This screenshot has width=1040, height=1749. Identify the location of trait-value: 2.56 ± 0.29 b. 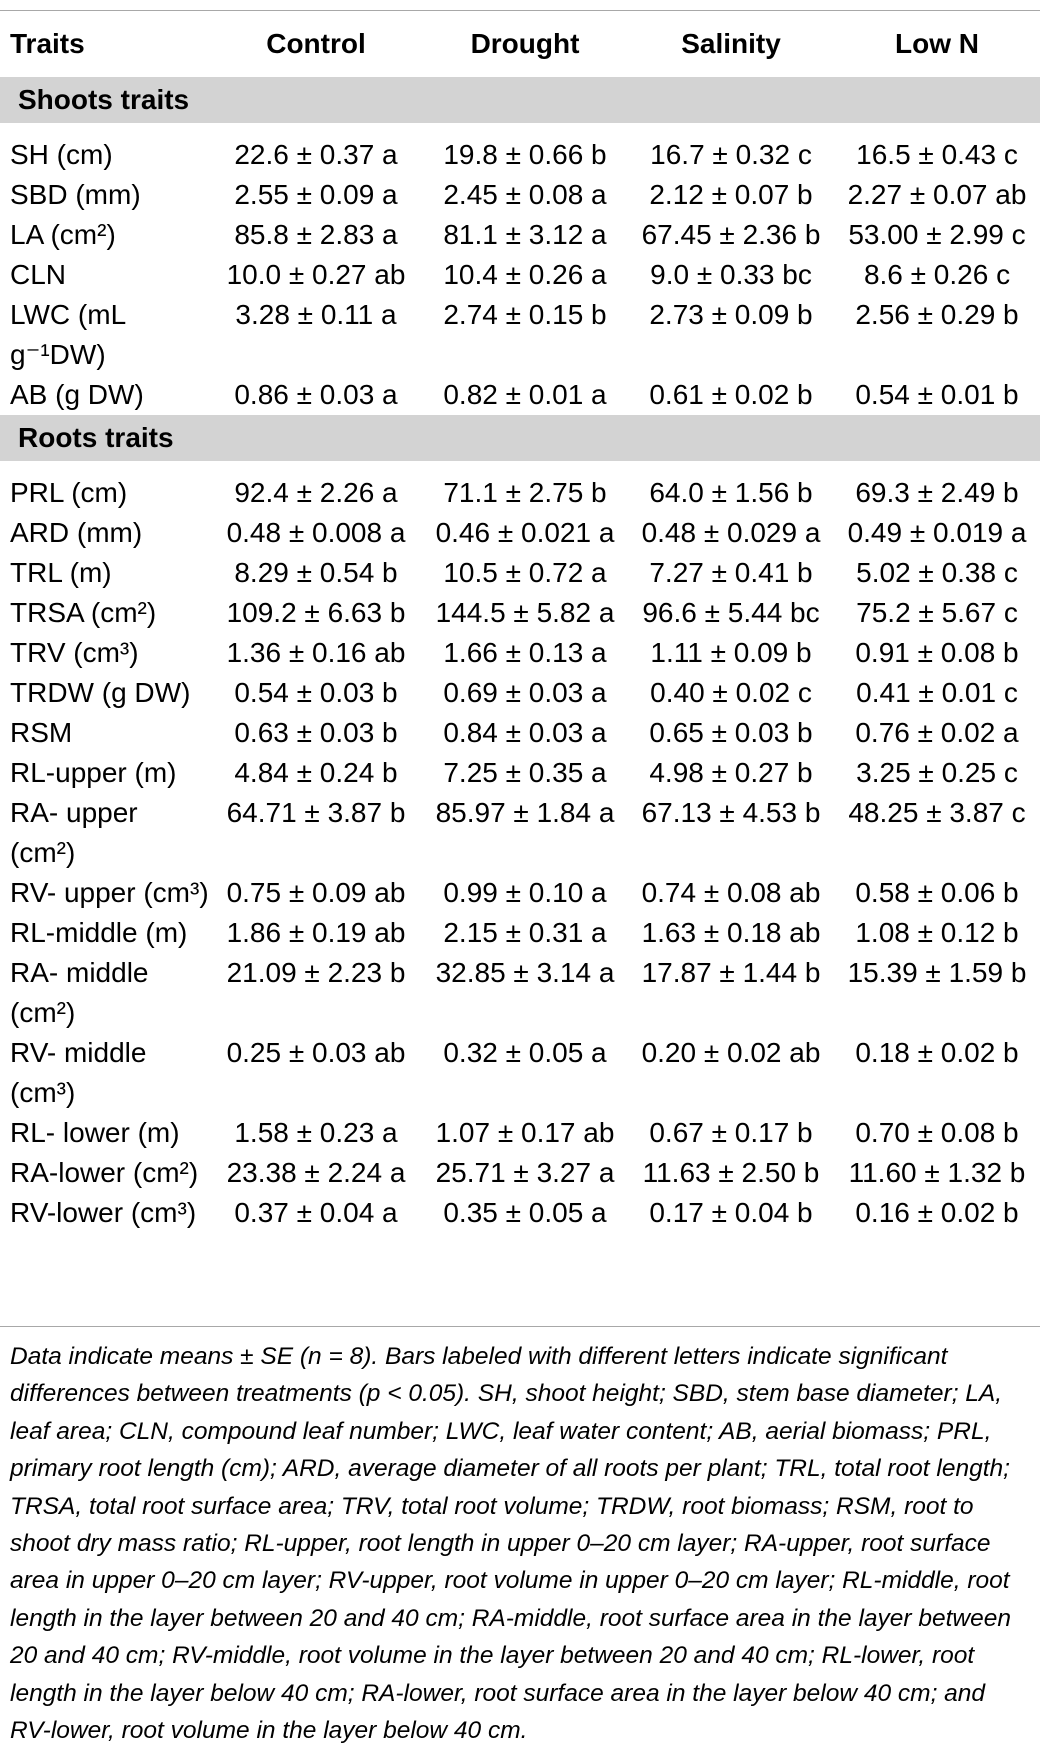
(937, 314).